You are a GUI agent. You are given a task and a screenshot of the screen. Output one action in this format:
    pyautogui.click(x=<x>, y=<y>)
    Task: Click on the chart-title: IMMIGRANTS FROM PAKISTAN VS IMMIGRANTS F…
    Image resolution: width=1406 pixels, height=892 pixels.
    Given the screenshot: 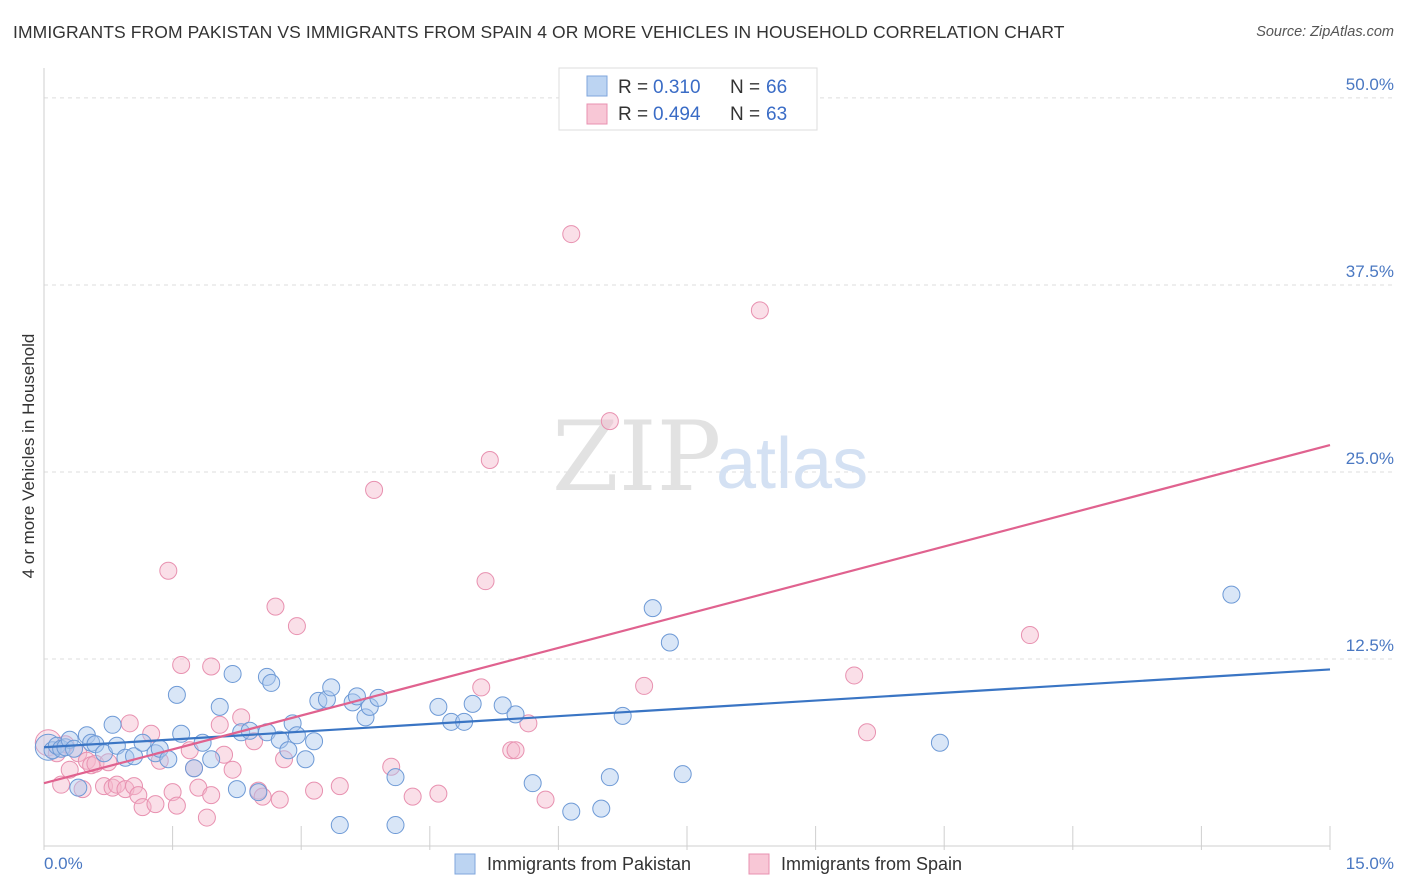 What is the action you would take?
    pyautogui.click(x=539, y=32)
    